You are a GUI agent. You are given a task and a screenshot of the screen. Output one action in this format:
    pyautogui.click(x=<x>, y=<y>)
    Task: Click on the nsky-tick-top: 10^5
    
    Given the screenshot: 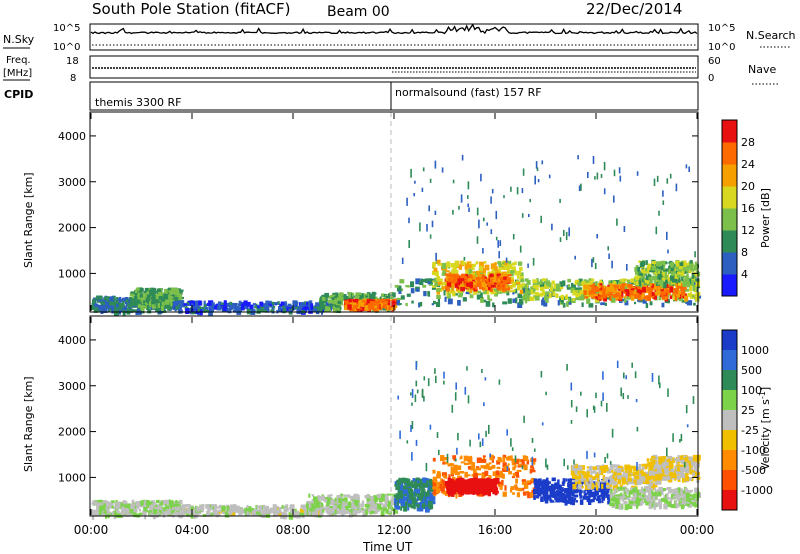 What is the action you would take?
    pyautogui.click(x=66, y=28)
    